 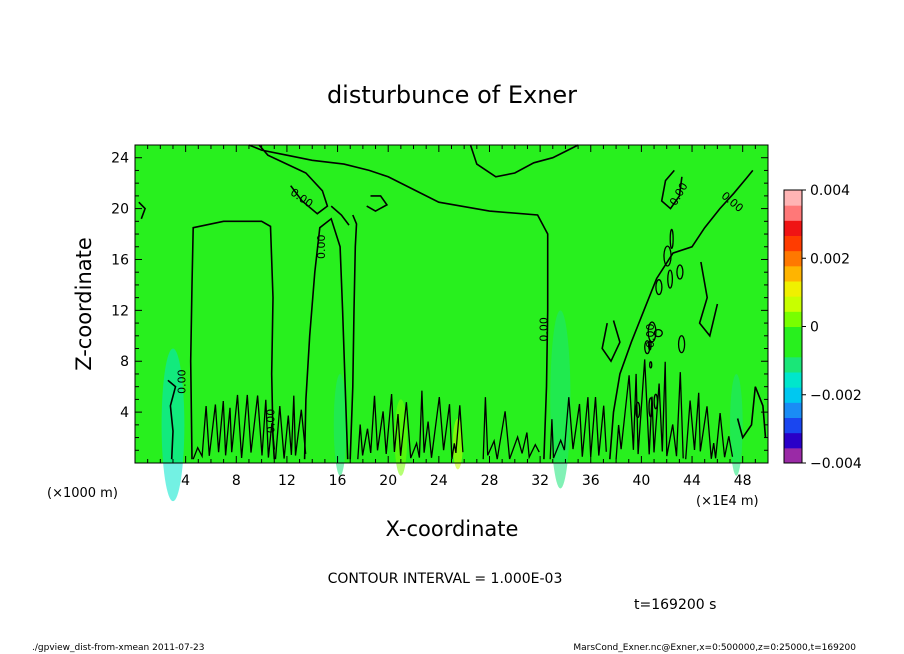 What do you see at coordinates (692, 481) in the screenshot?
I see `x-tick-label: 44` at bounding box center [692, 481].